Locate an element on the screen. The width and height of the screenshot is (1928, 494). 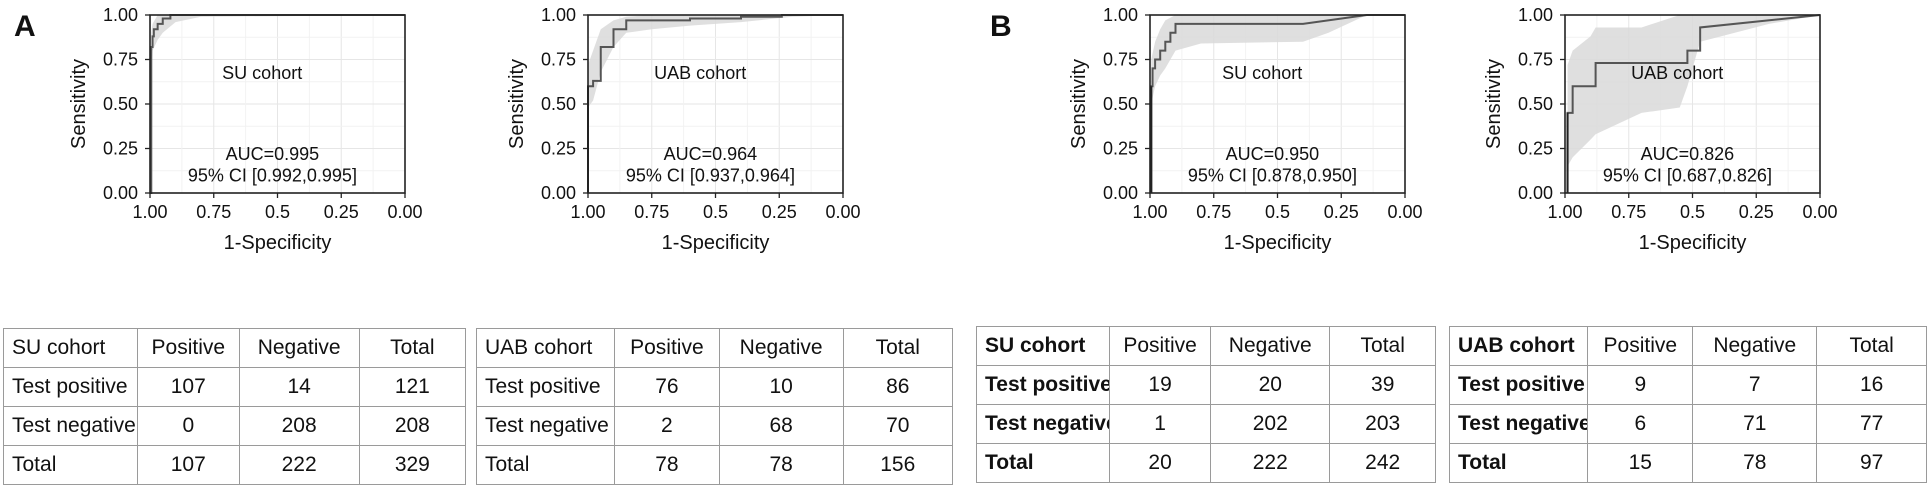
table-cell: 329 is located at coordinates (412, 465).